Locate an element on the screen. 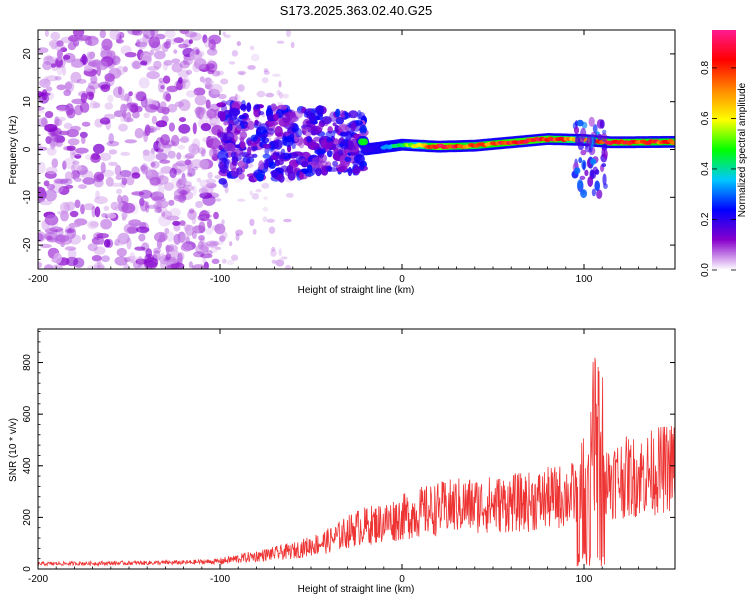 This screenshot has height=600, width=750. snr-y-tick-label: 600 is located at coordinates (27, 413).